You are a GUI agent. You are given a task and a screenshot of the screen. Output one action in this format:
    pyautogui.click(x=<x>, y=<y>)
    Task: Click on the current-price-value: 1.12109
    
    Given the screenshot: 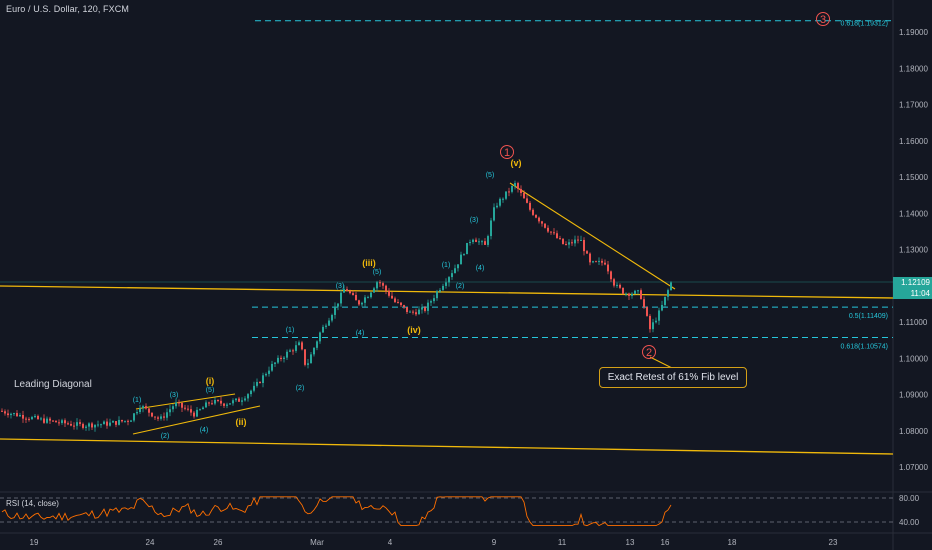 What is the action you would take?
    pyautogui.click(x=915, y=282)
    